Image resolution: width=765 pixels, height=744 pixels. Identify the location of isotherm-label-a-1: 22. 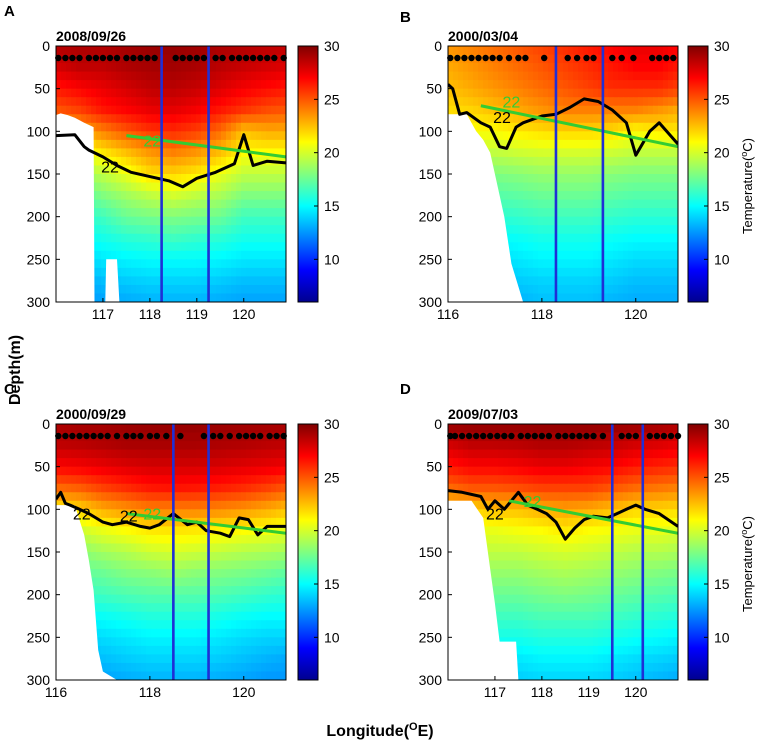
(110, 167).